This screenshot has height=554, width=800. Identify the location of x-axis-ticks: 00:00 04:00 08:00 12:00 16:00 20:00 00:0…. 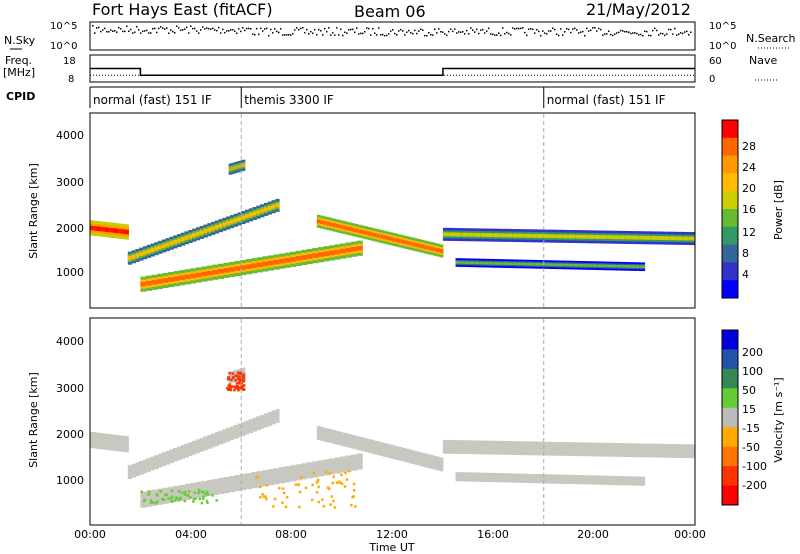
(390, 534).